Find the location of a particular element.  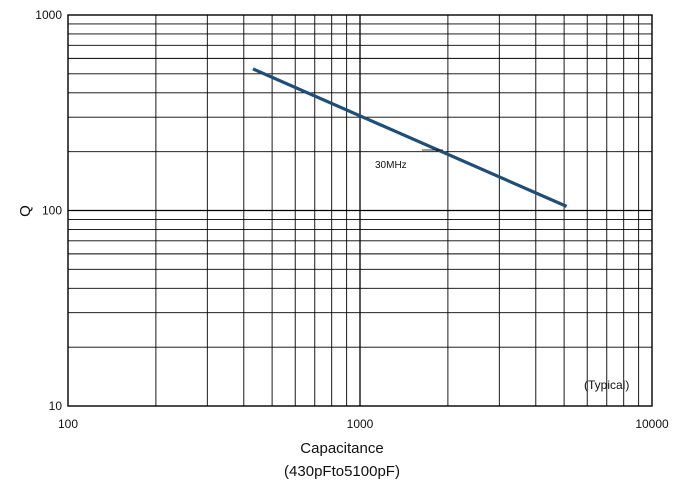

series-layer is located at coordinates (410, 137).